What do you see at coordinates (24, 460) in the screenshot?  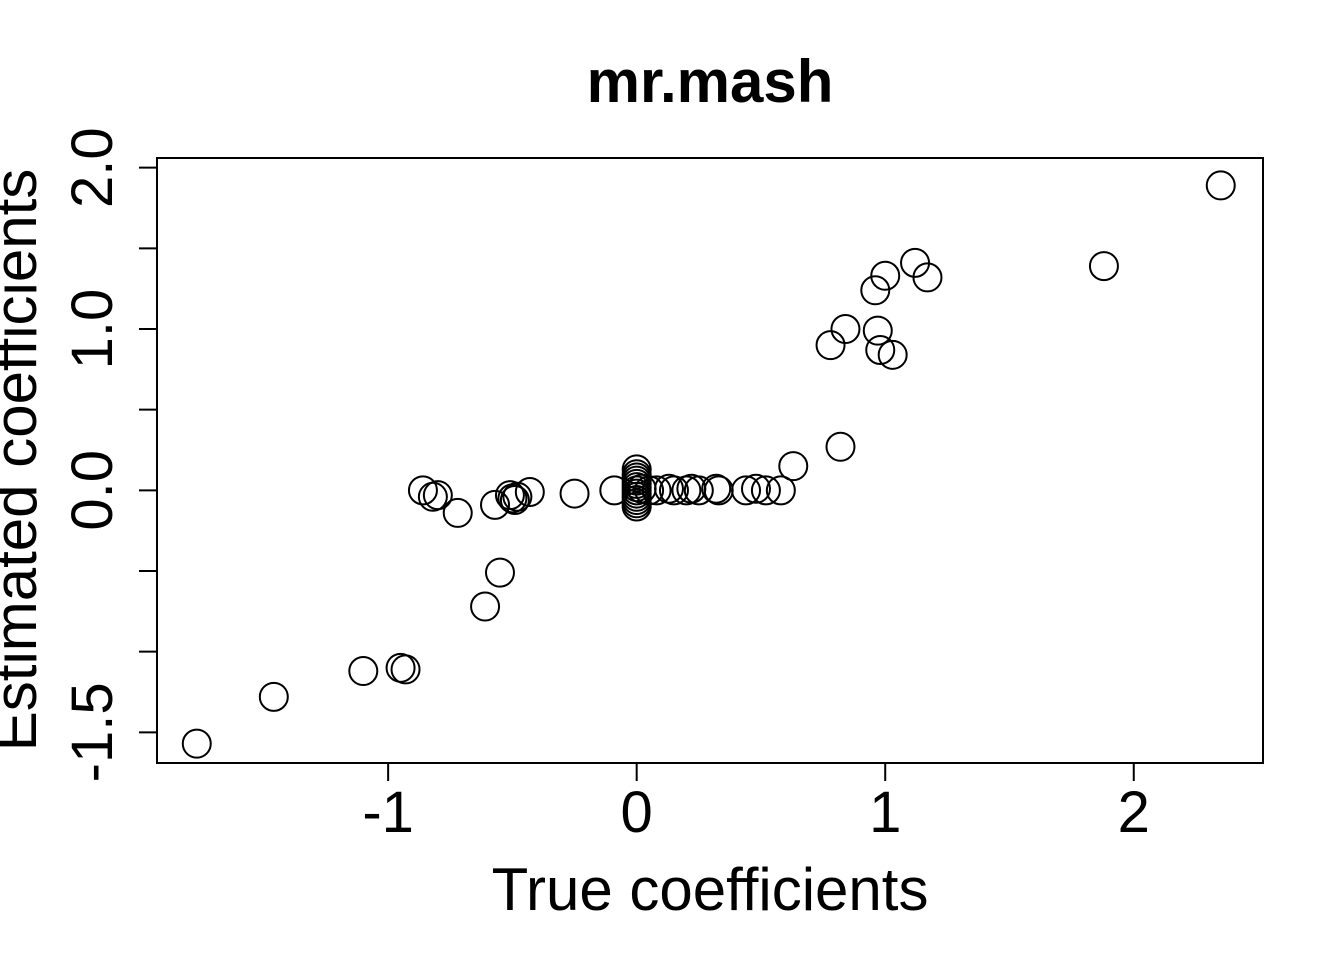 I see `y-axis-label: Estimated coefficients` at bounding box center [24, 460].